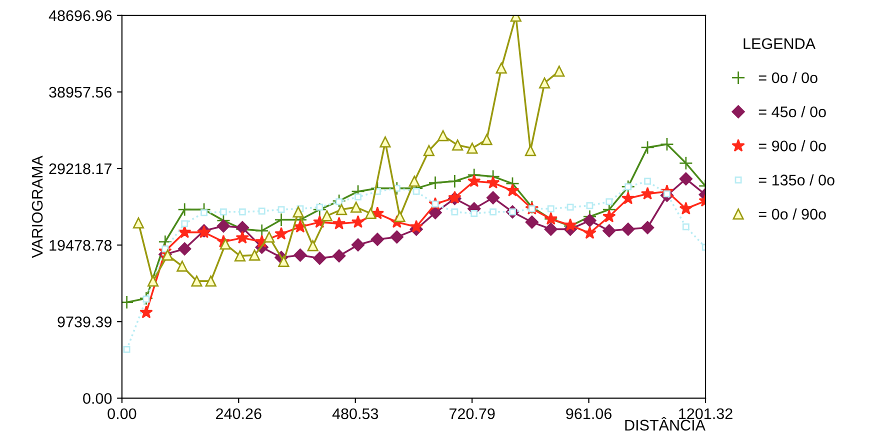 The image size is (871, 440). I want to click on legend-label: = 0o / 90o, so click(792, 214).